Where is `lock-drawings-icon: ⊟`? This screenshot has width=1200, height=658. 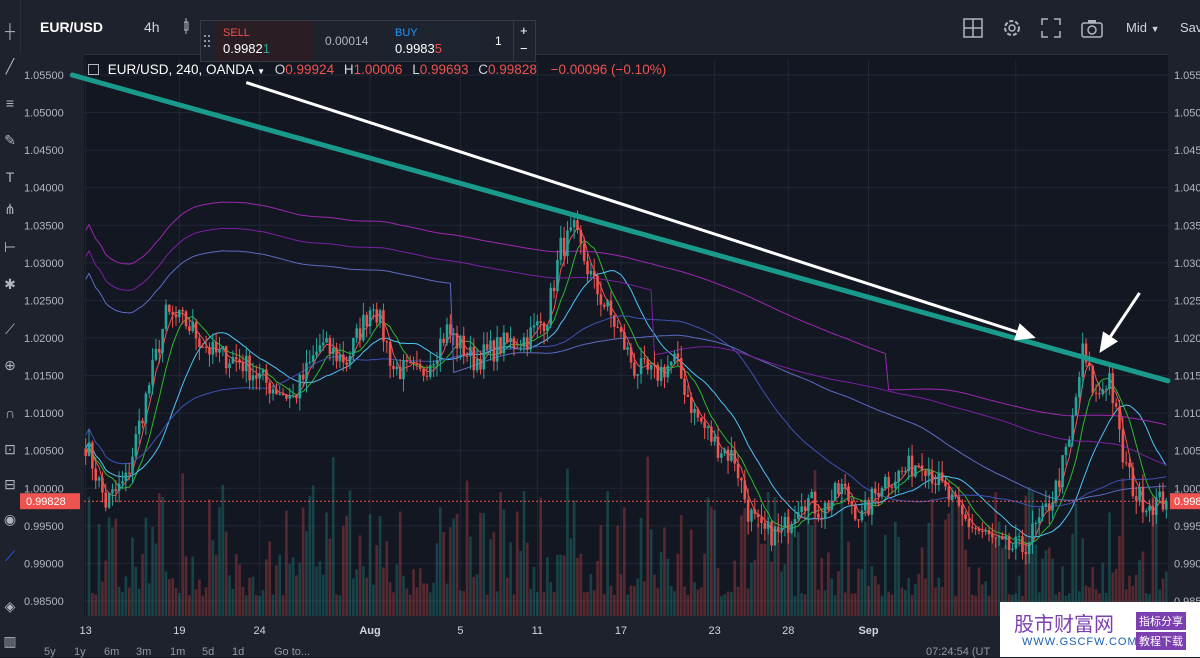
lock-drawings-icon: ⊟ is located at coordinates (10, 484).